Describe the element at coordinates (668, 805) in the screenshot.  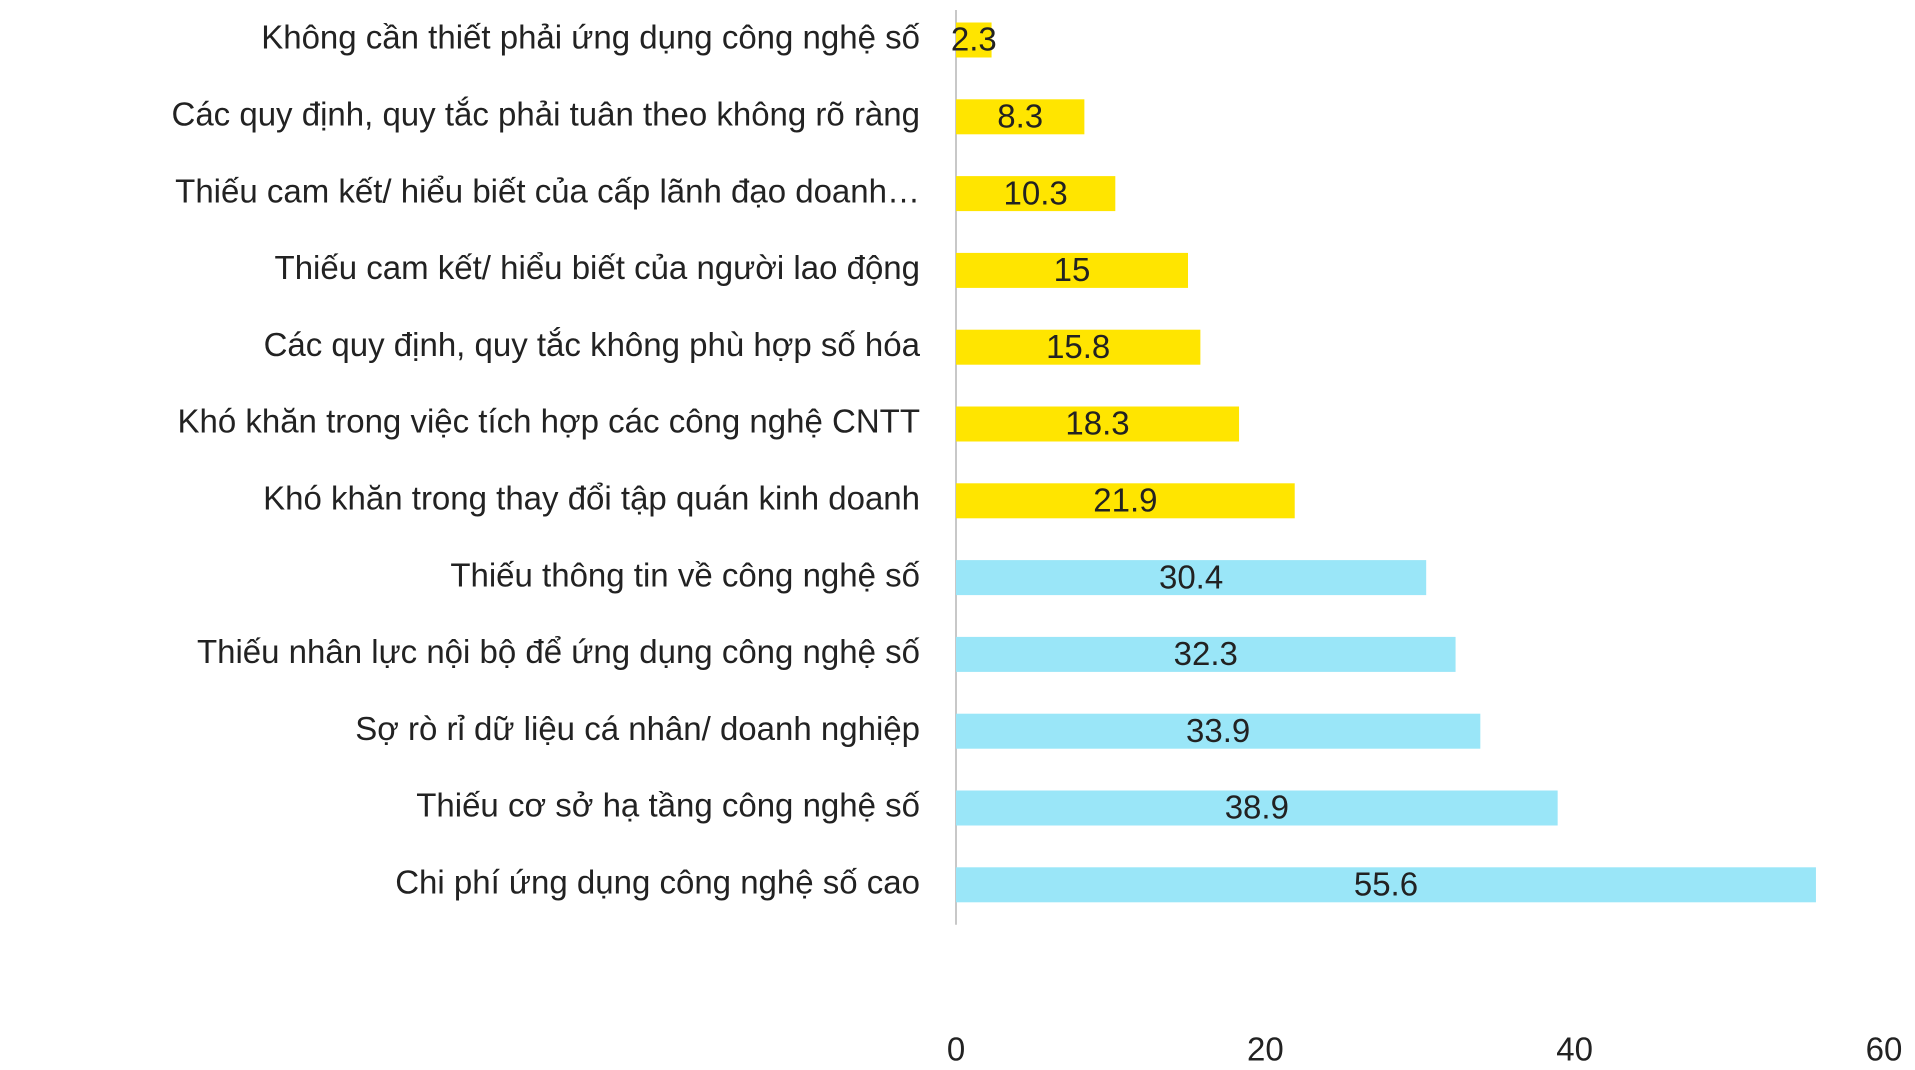
I see `category-label: Thiếu cơ sở hạ tầng công nghệ số` at that location.